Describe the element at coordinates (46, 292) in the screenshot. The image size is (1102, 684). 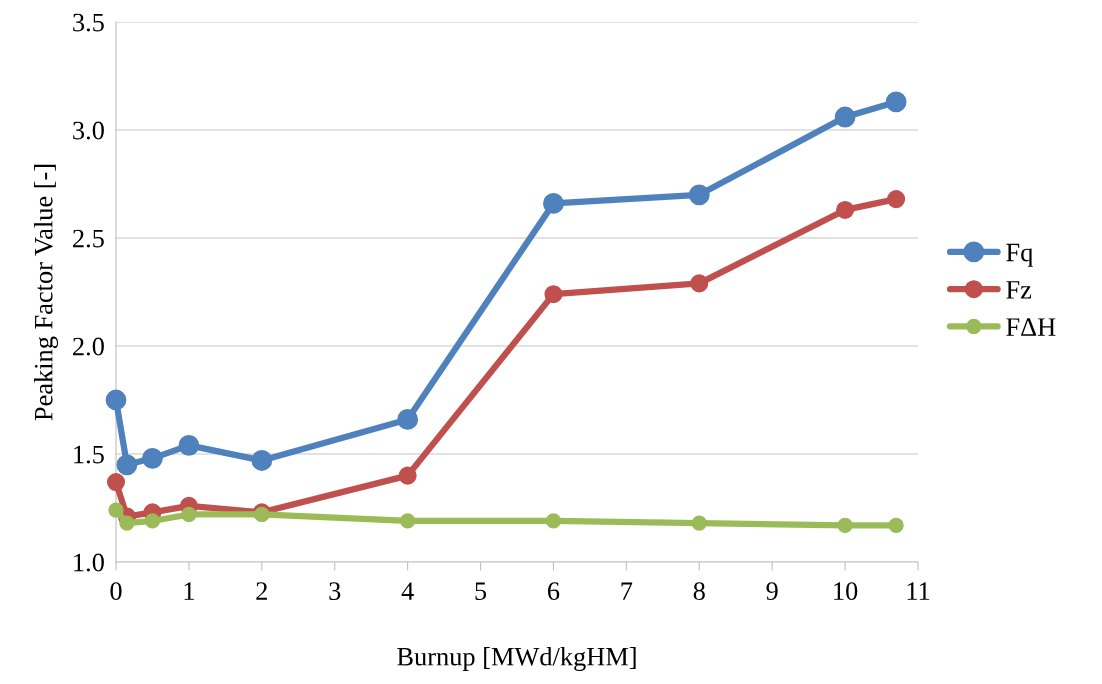
I see `y-axis-title: Peaking Factor Value [-]` at that location.